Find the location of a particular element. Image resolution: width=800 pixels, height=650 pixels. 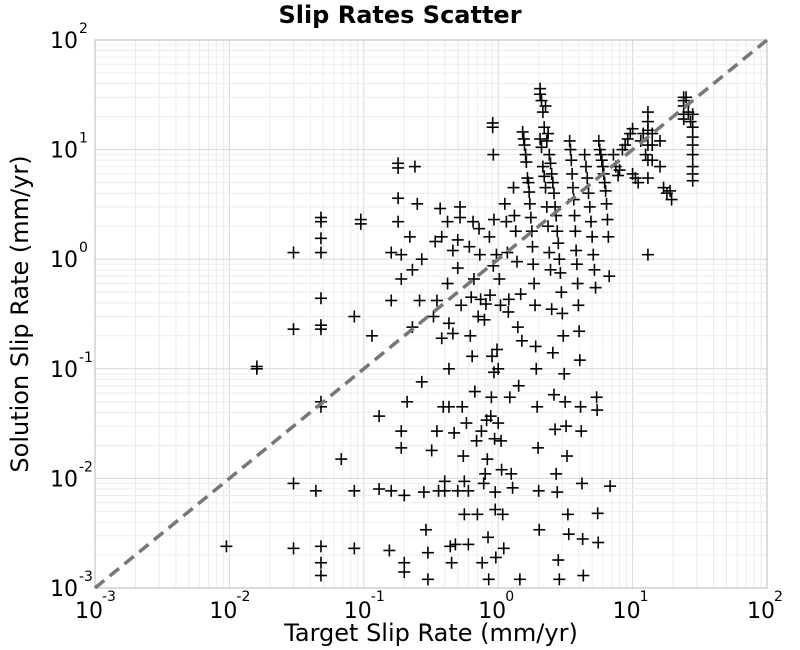

y-tick-exponent: -2 is located at coordinates (86, 467).